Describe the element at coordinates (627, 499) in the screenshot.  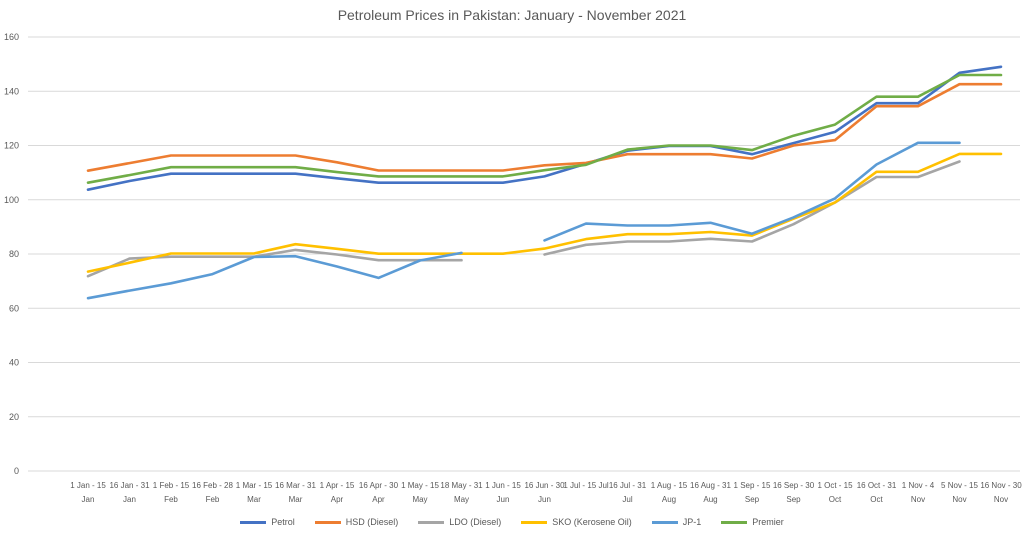
I see `x-tick-label: Jul` at that location.